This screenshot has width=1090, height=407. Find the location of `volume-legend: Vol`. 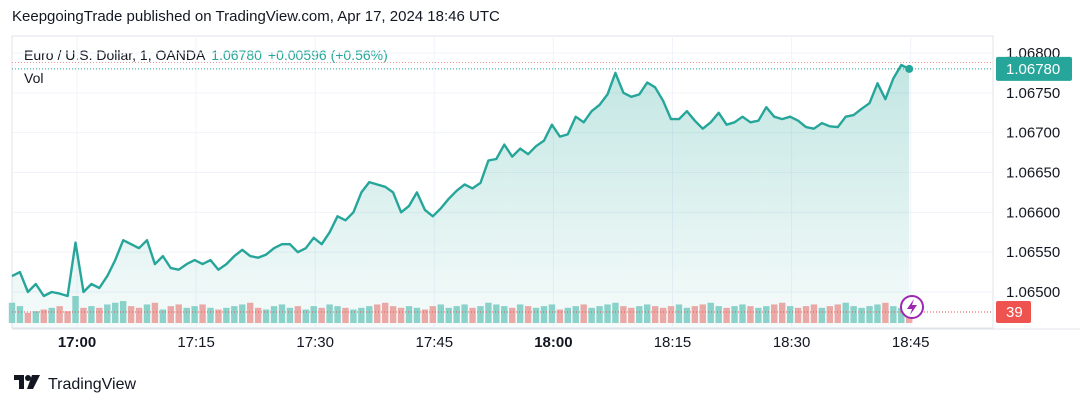

volume-legend: Vol is located at coordinates (34, 78).